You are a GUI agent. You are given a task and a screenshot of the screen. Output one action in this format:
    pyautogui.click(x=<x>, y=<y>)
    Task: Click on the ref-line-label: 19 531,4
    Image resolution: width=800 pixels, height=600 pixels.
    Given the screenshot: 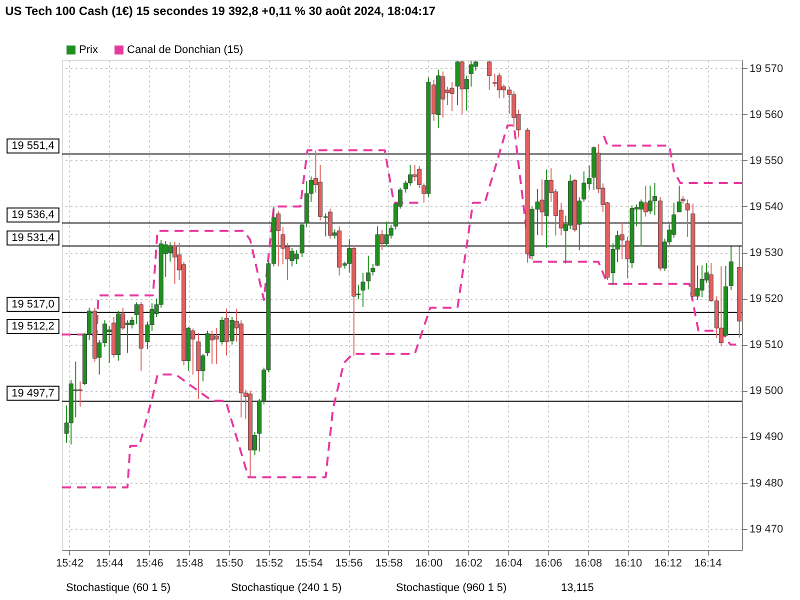 What is the action you would take?
    pyautogui.click(x=33, y=238)
    